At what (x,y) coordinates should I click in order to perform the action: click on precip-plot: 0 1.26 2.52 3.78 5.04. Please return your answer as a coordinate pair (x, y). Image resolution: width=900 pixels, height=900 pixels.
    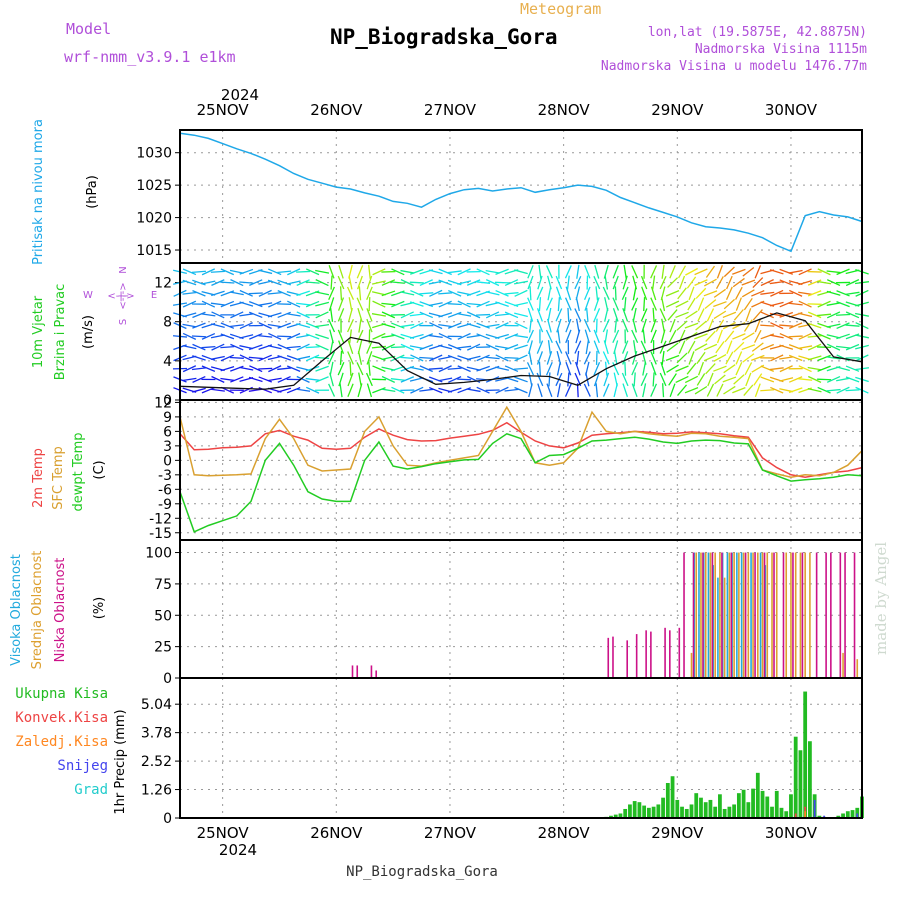
    Looking at the image, I should click on (502, 752).